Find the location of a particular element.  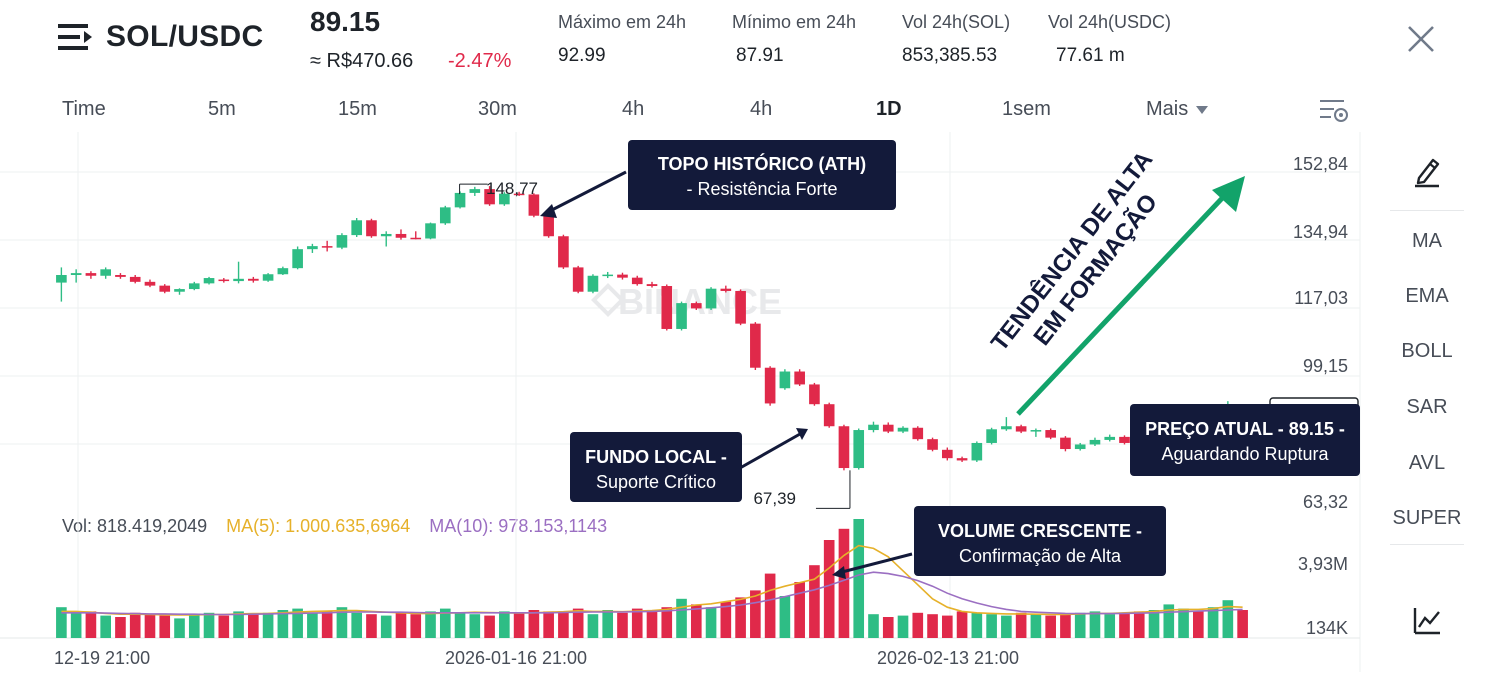

indicator-boll: BOLL is located at coordinates (1427, 351).